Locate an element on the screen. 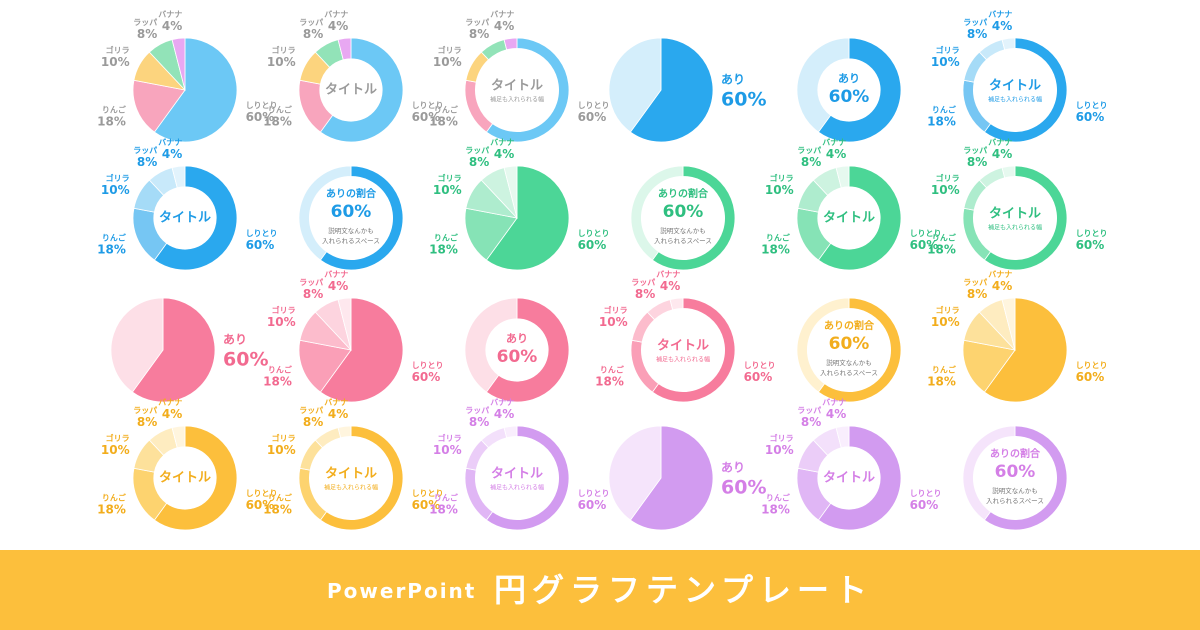 Image resolution: width=1200 pixels, height=630 pixels. banner is located at coordinates (600, 590).